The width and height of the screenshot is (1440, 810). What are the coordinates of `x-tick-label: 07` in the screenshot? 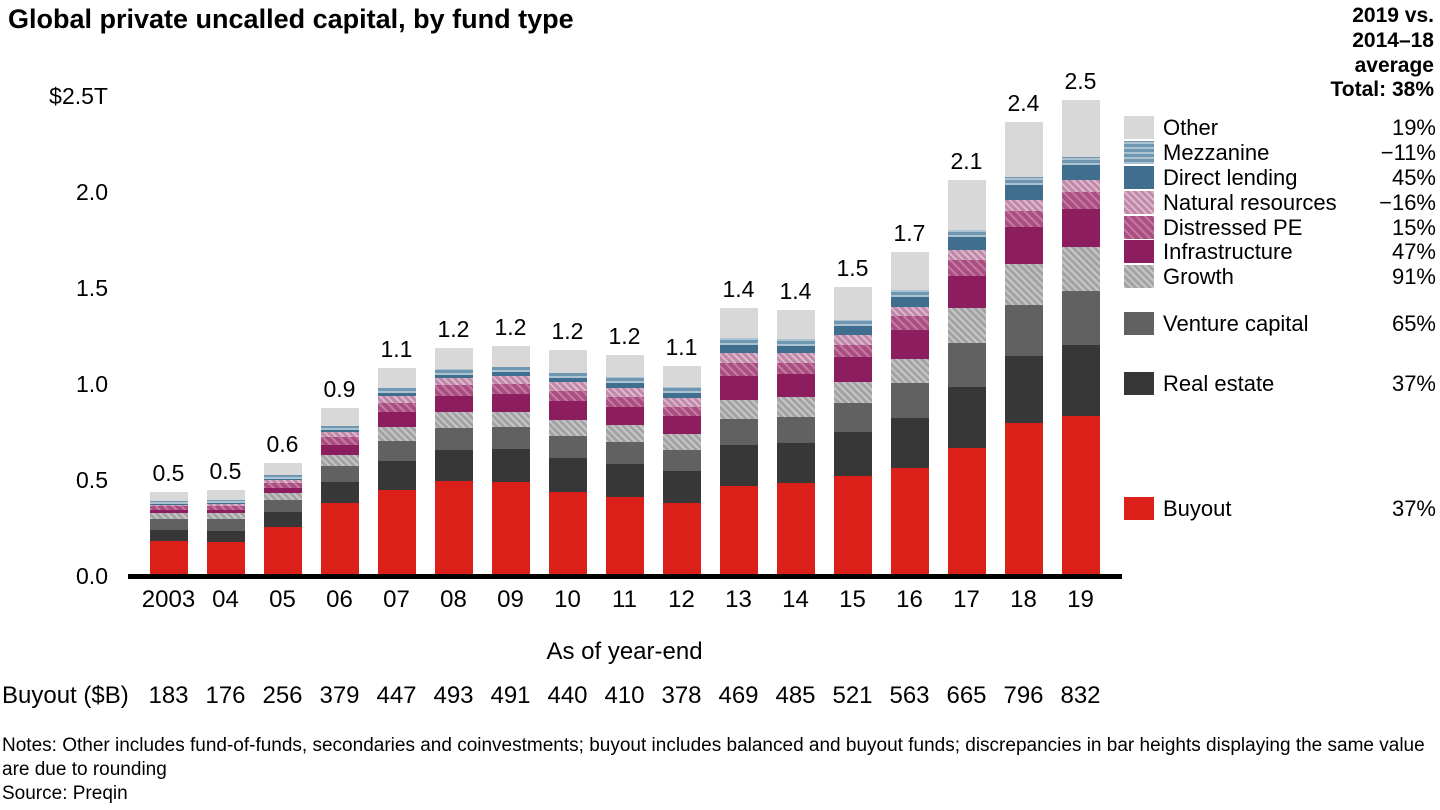 It's located at (396, 599).